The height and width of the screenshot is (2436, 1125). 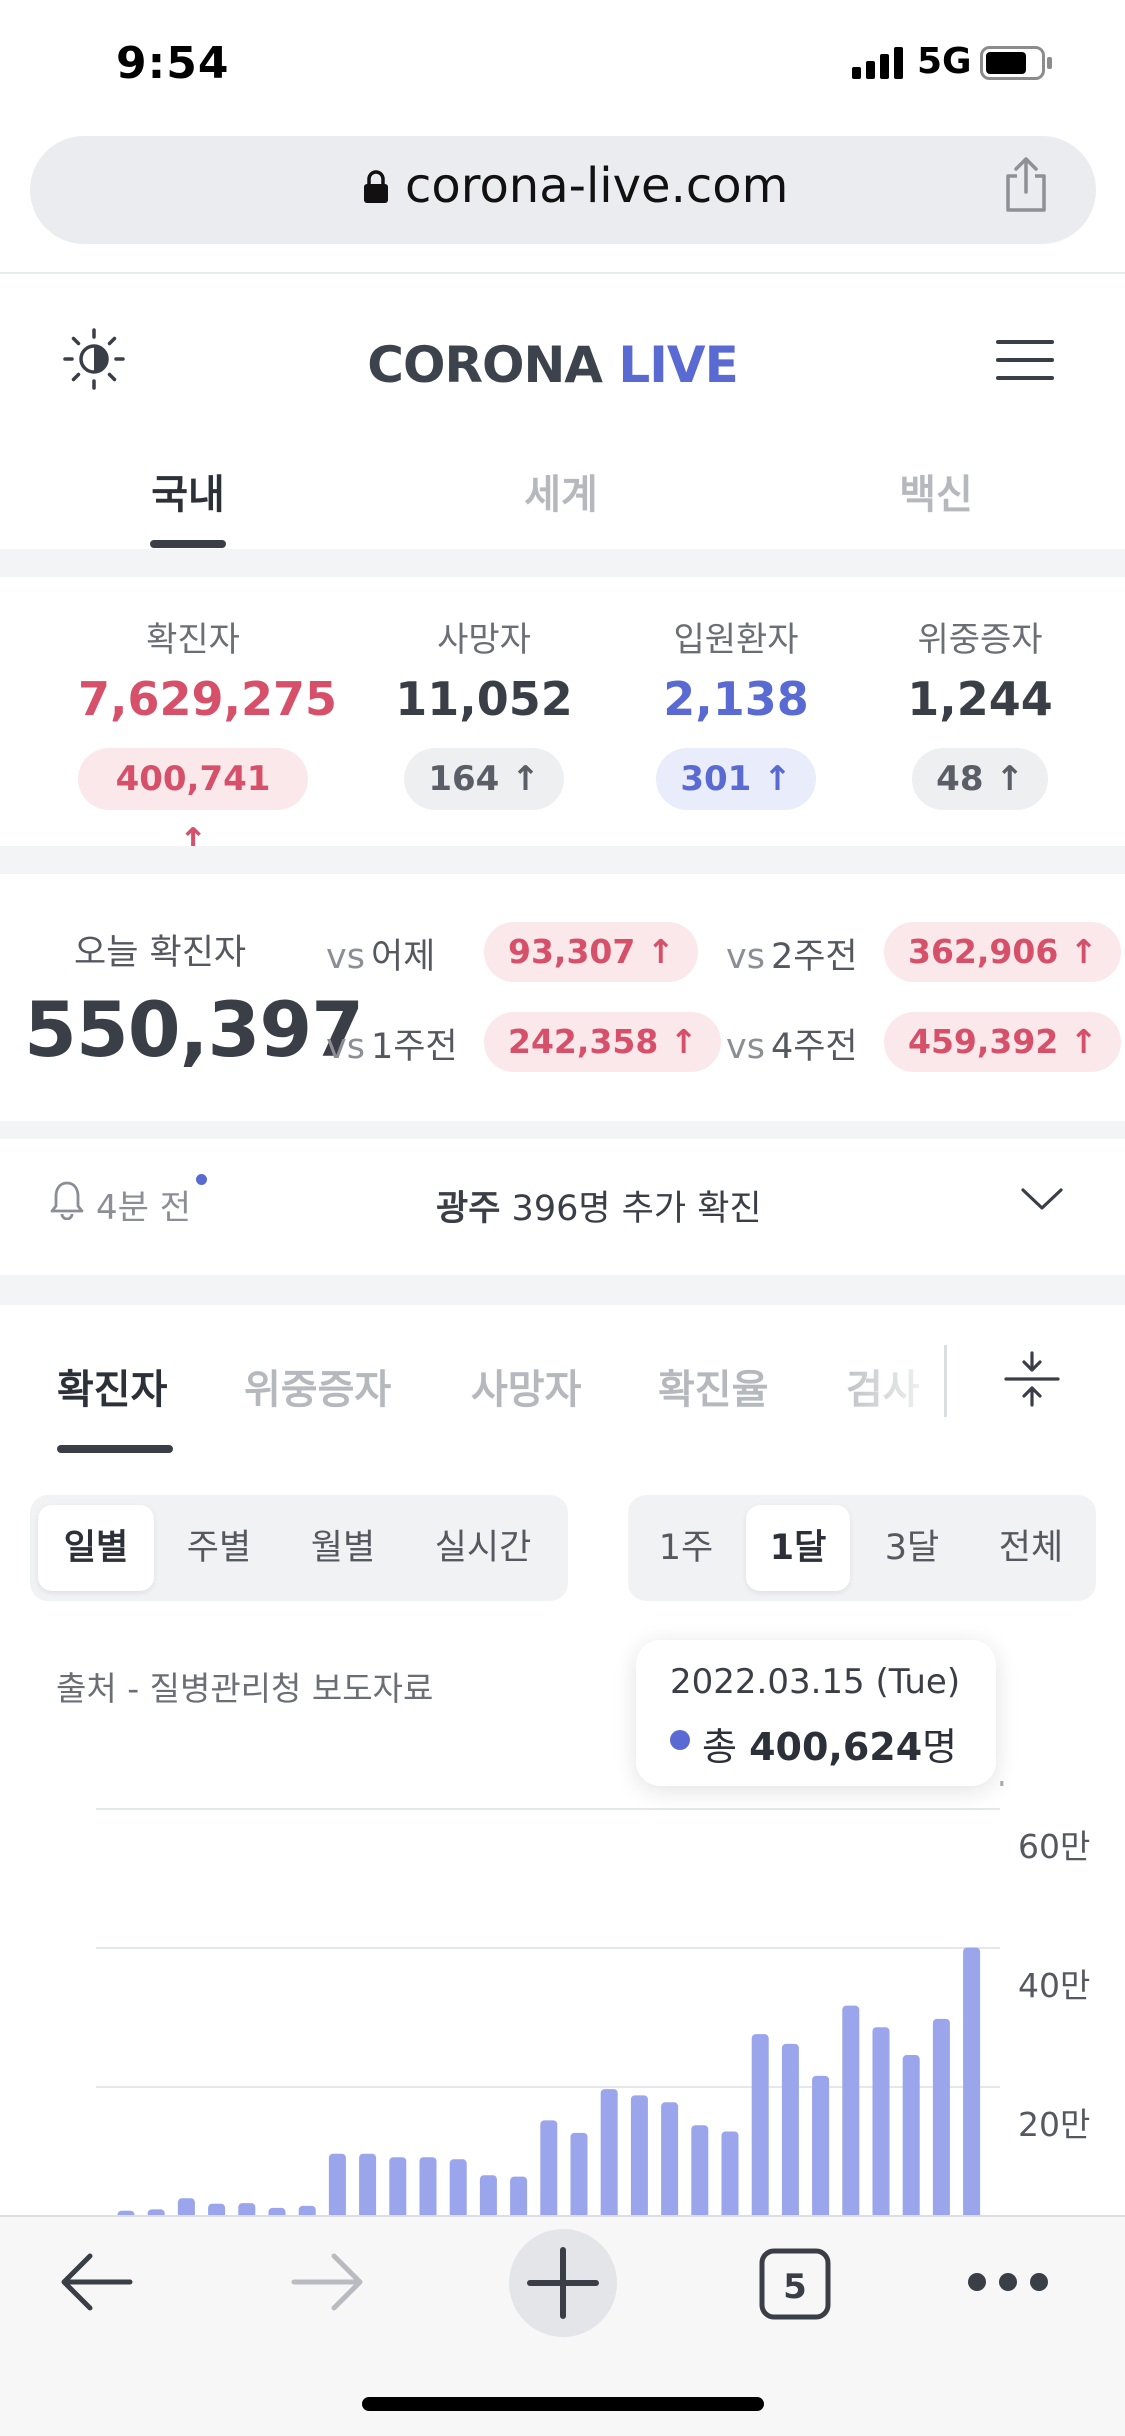 What do you see at coordinates (1042, 1199) in the screenshot?
I see `chevron-down-icon` at bounding box center [1042, 1199].